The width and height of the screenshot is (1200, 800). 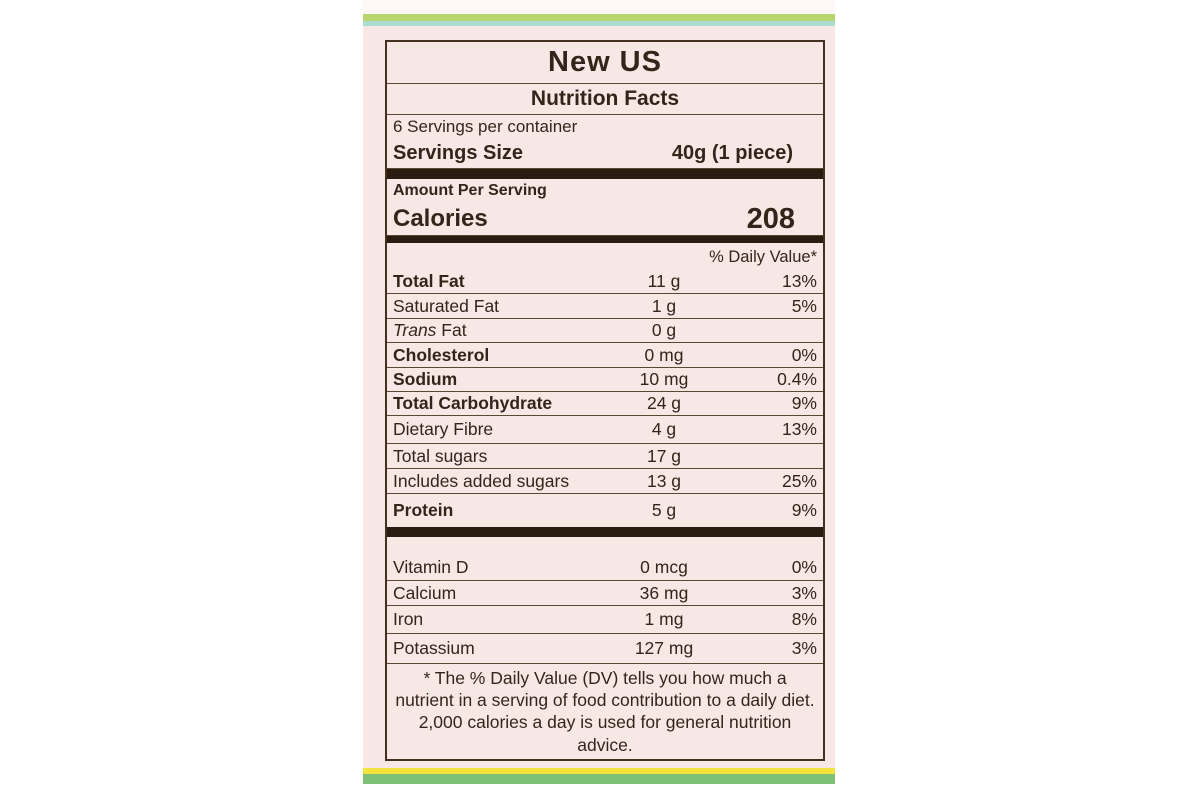 I want to click on bottom-yellow-strip, so click(x=599, y=771).